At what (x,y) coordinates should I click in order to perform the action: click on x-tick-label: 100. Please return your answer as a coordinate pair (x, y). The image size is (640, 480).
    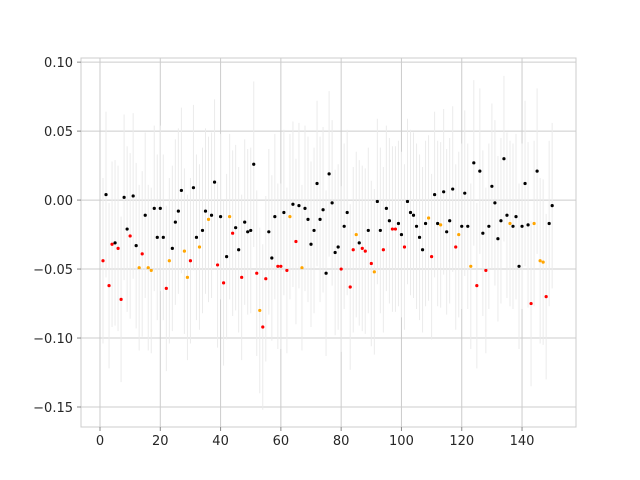
    Looking at the image, I should click on (401, 441).